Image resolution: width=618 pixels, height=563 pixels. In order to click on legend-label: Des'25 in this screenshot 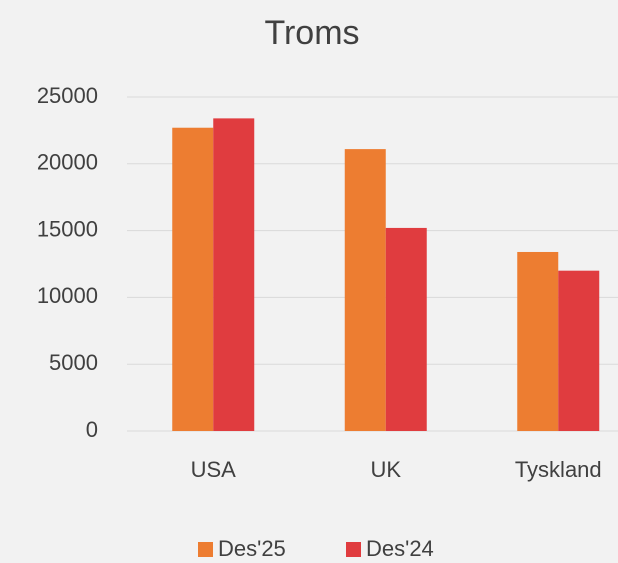, I will do `click(252, 548)`.